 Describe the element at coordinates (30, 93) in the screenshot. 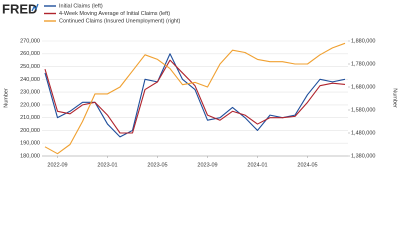

I see `y-tick-label: 230,000` at that location.